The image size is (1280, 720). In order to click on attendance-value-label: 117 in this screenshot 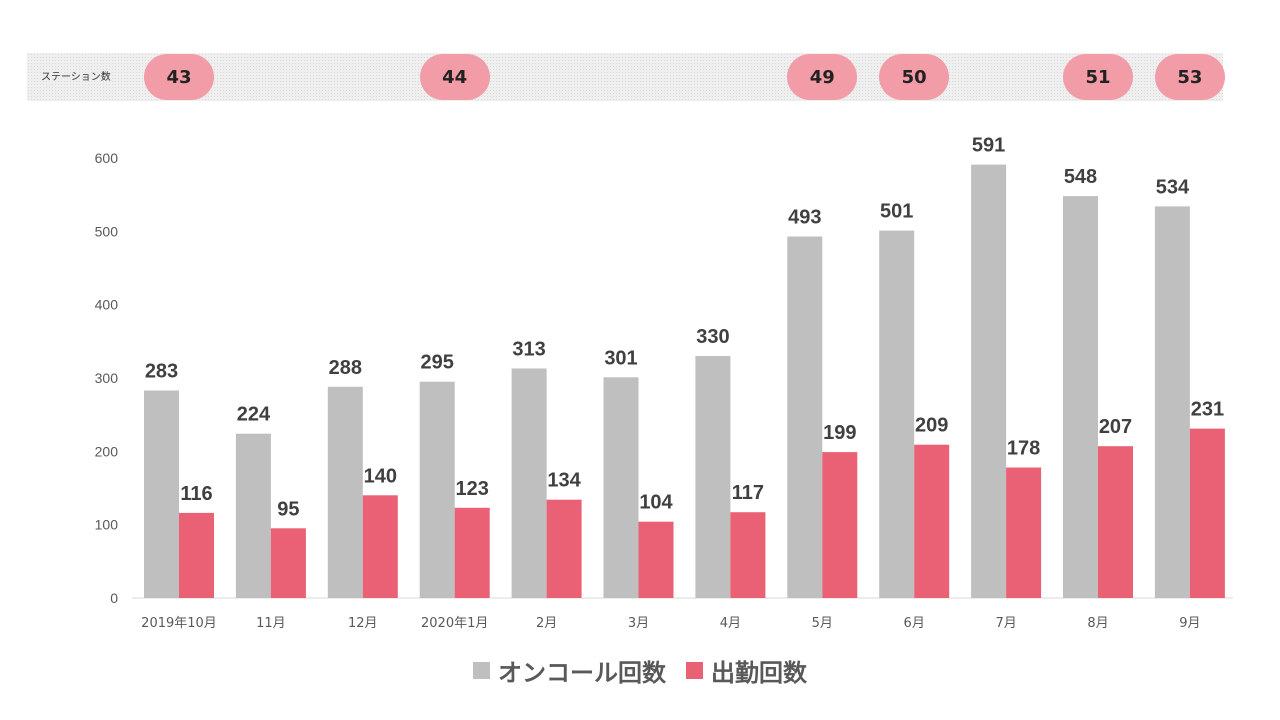, I will do `click(748, 493)`.